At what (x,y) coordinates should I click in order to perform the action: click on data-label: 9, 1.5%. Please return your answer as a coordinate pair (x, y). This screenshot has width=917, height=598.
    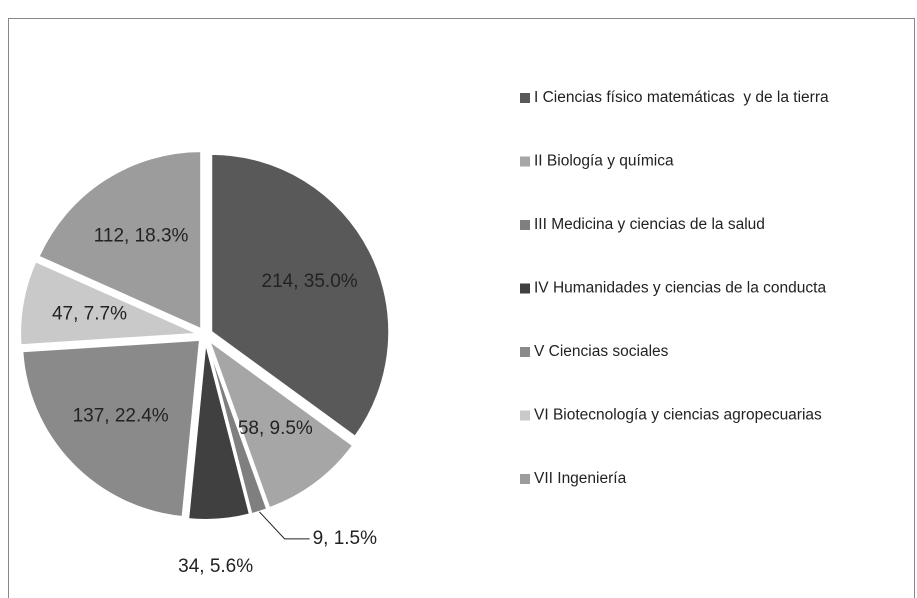
    Looking at the image, I should click on (345, 538).